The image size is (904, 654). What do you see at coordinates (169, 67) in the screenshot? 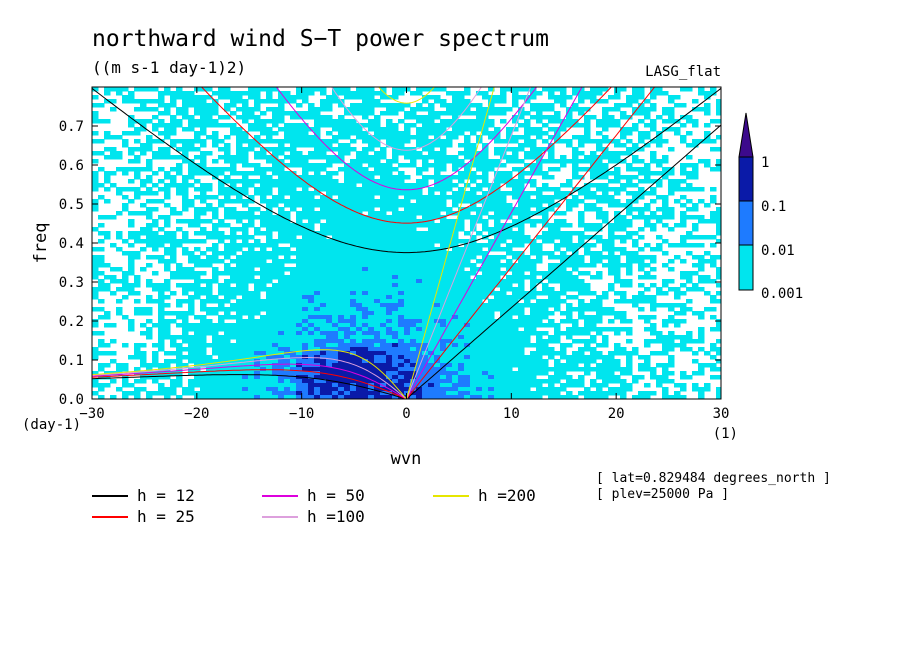
I see `chart-subtitle: ((m s-1 day-1)2)` at bounding box center [169, 67].